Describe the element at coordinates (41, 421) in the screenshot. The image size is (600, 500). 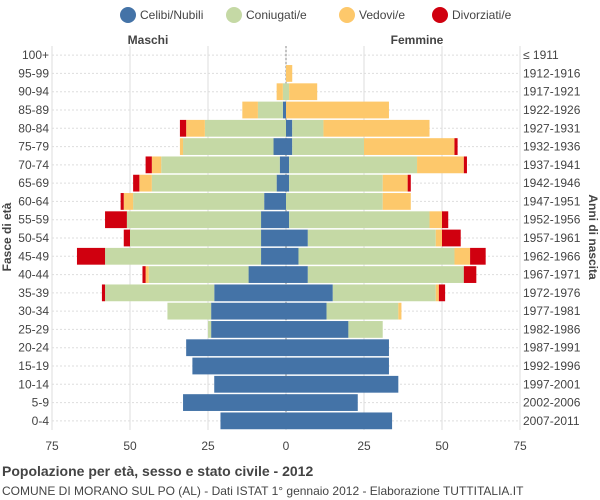
I see `age-group-label: 0-4` at that location.